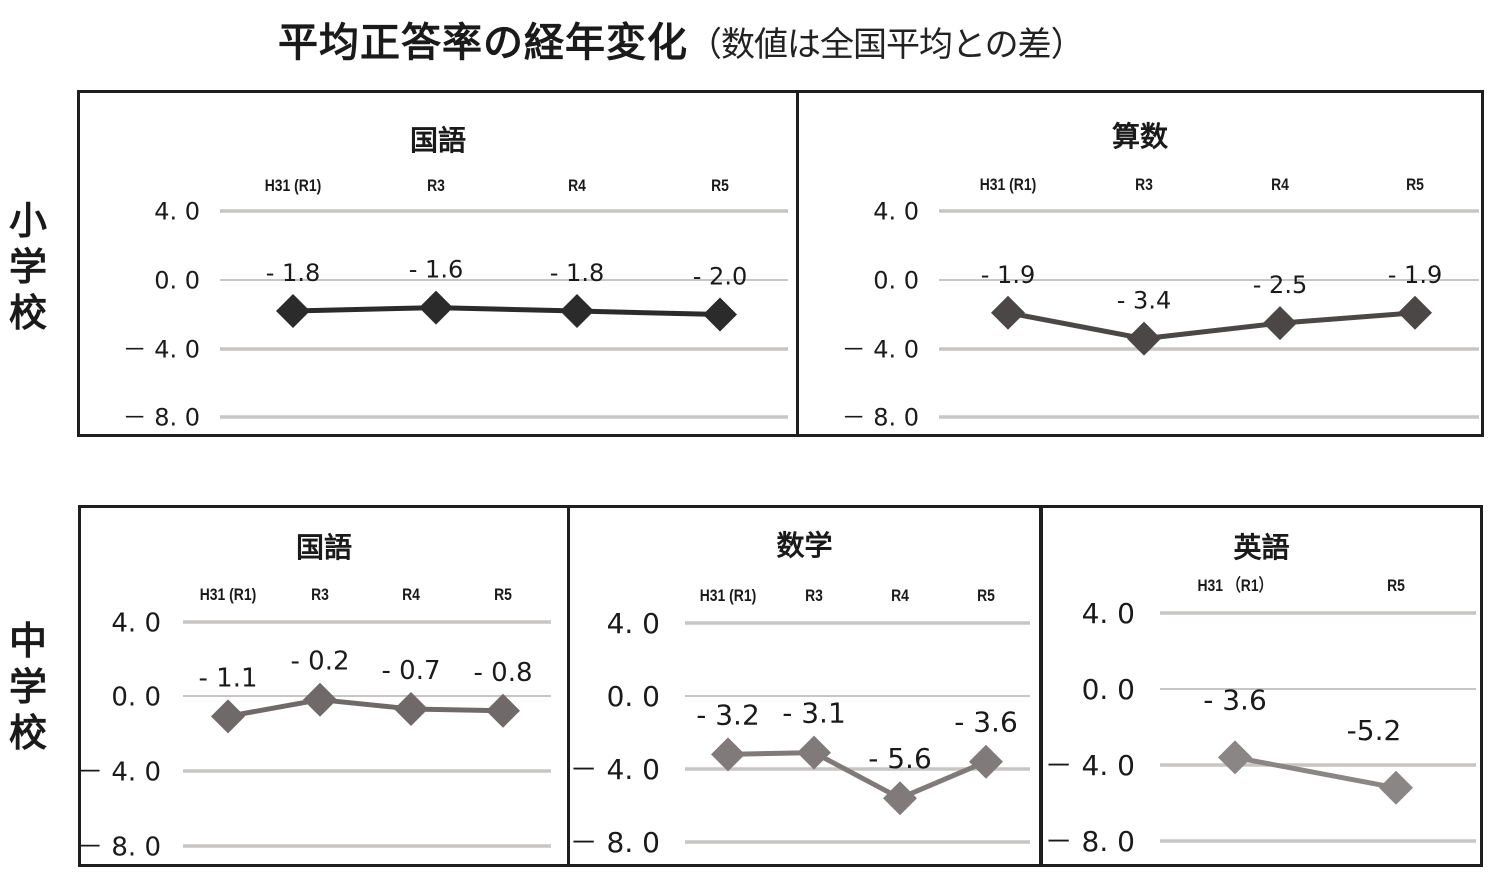  Describe the element at coordinates (228, 678) in the screenshot. I see `data-value-label: - 1.1` at that location.